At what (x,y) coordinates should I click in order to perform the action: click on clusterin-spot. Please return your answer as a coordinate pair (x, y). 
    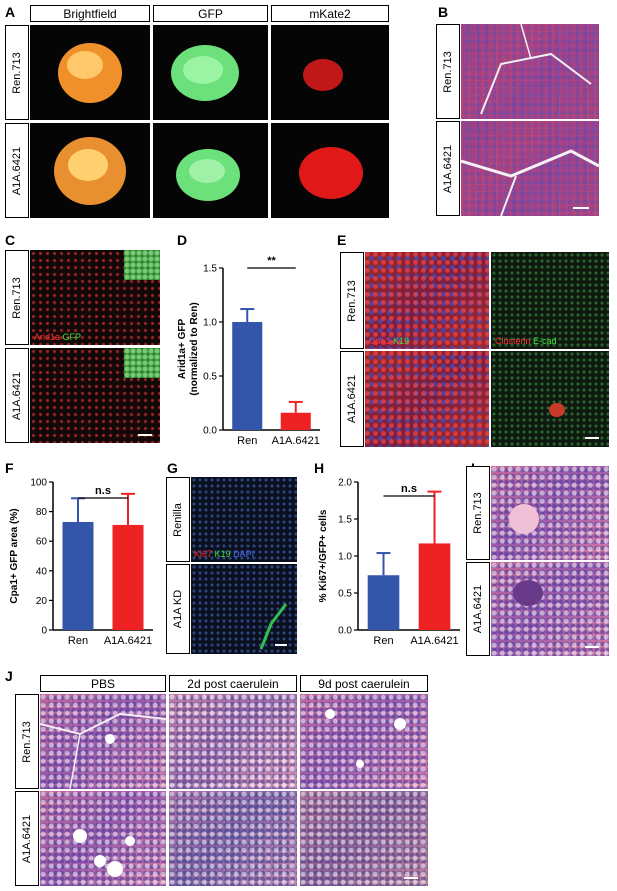
    Looking at the image, I should click on (557, 410).